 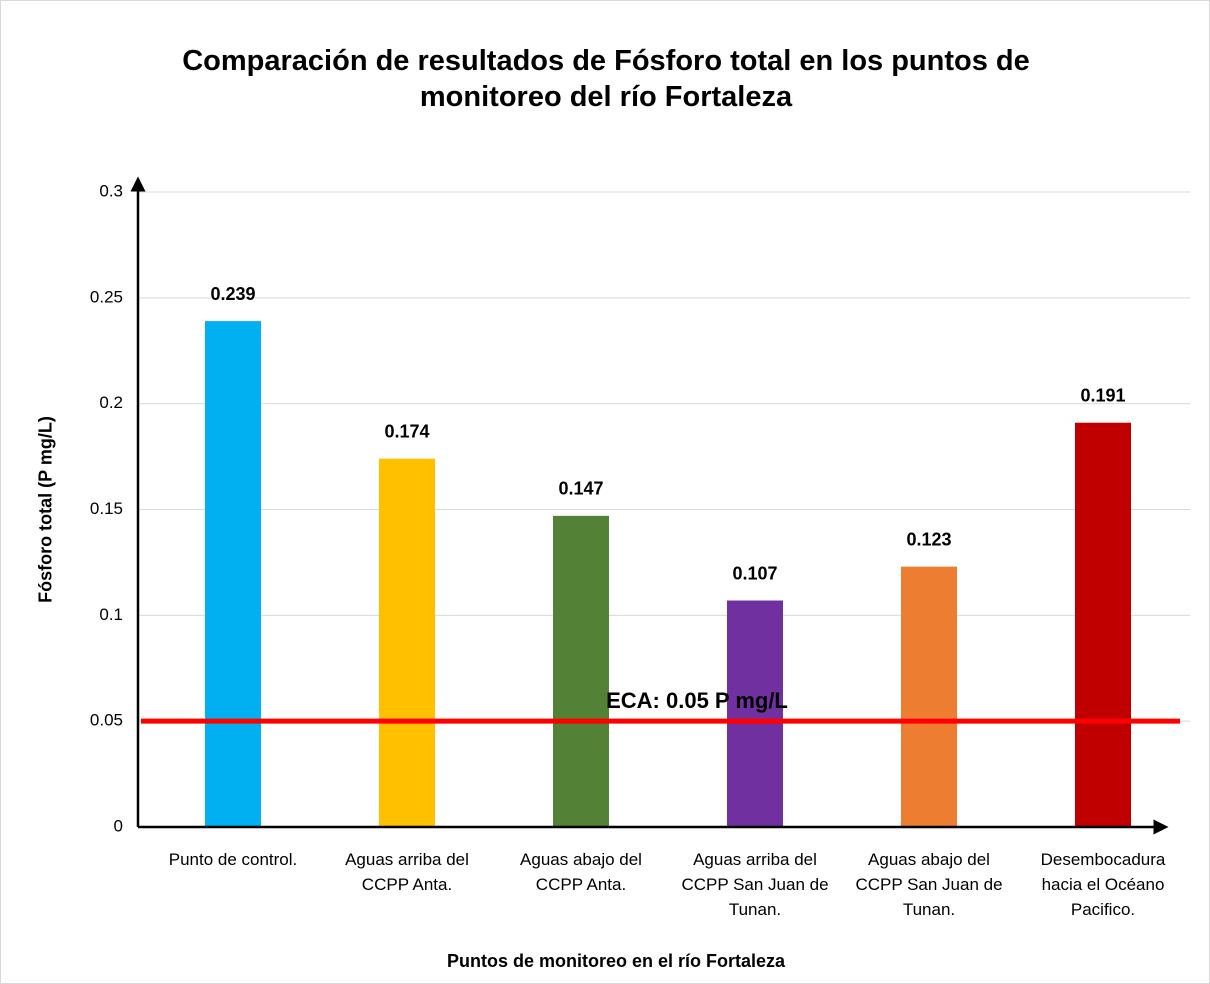 I want to click on x-tick-label: Aguas abajo del CCPP San Juan de Tunan., so click(x=929, y=884).